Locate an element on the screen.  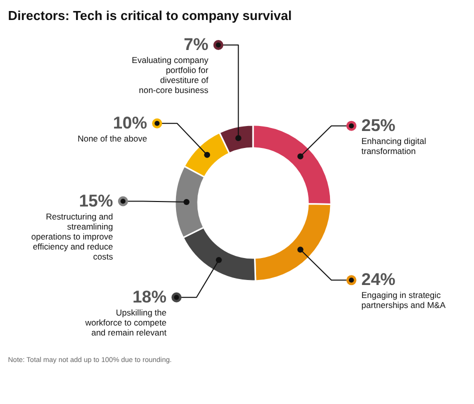
slice-label: Evaluating company portfolio for divestiture of non-core business is located at coordinates (171, 75).